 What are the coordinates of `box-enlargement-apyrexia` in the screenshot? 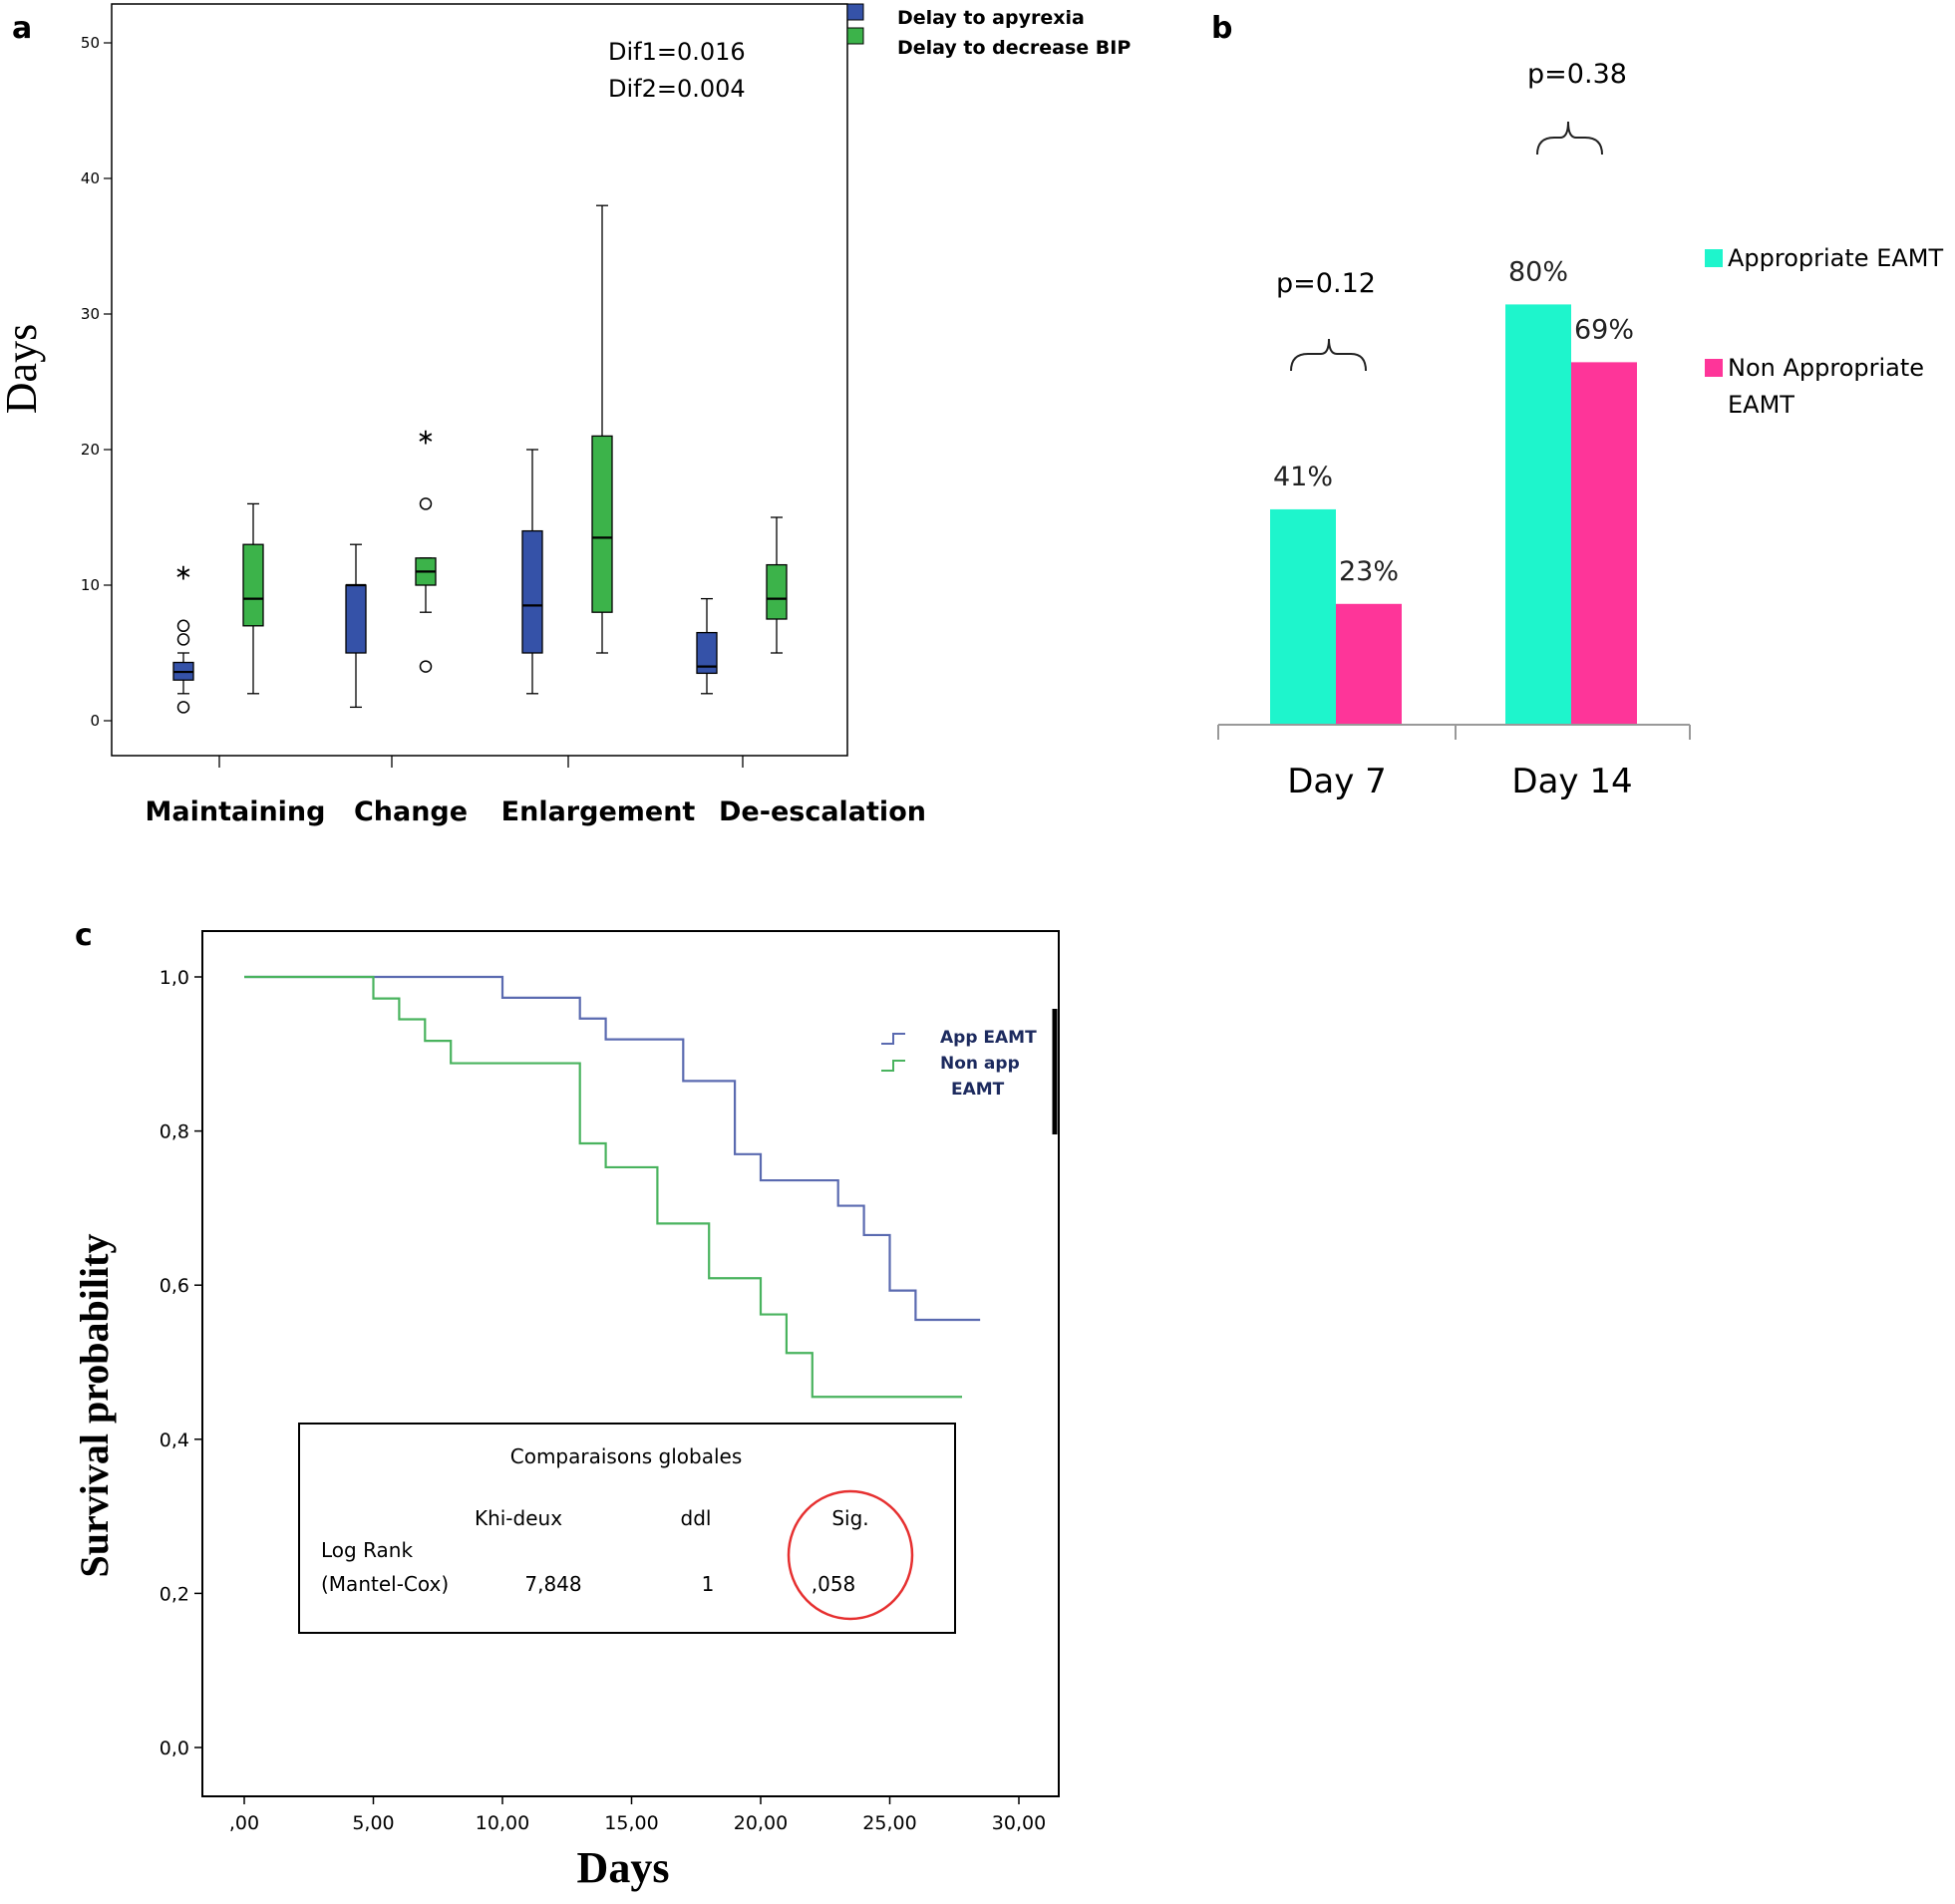 It's located at (532, 572).